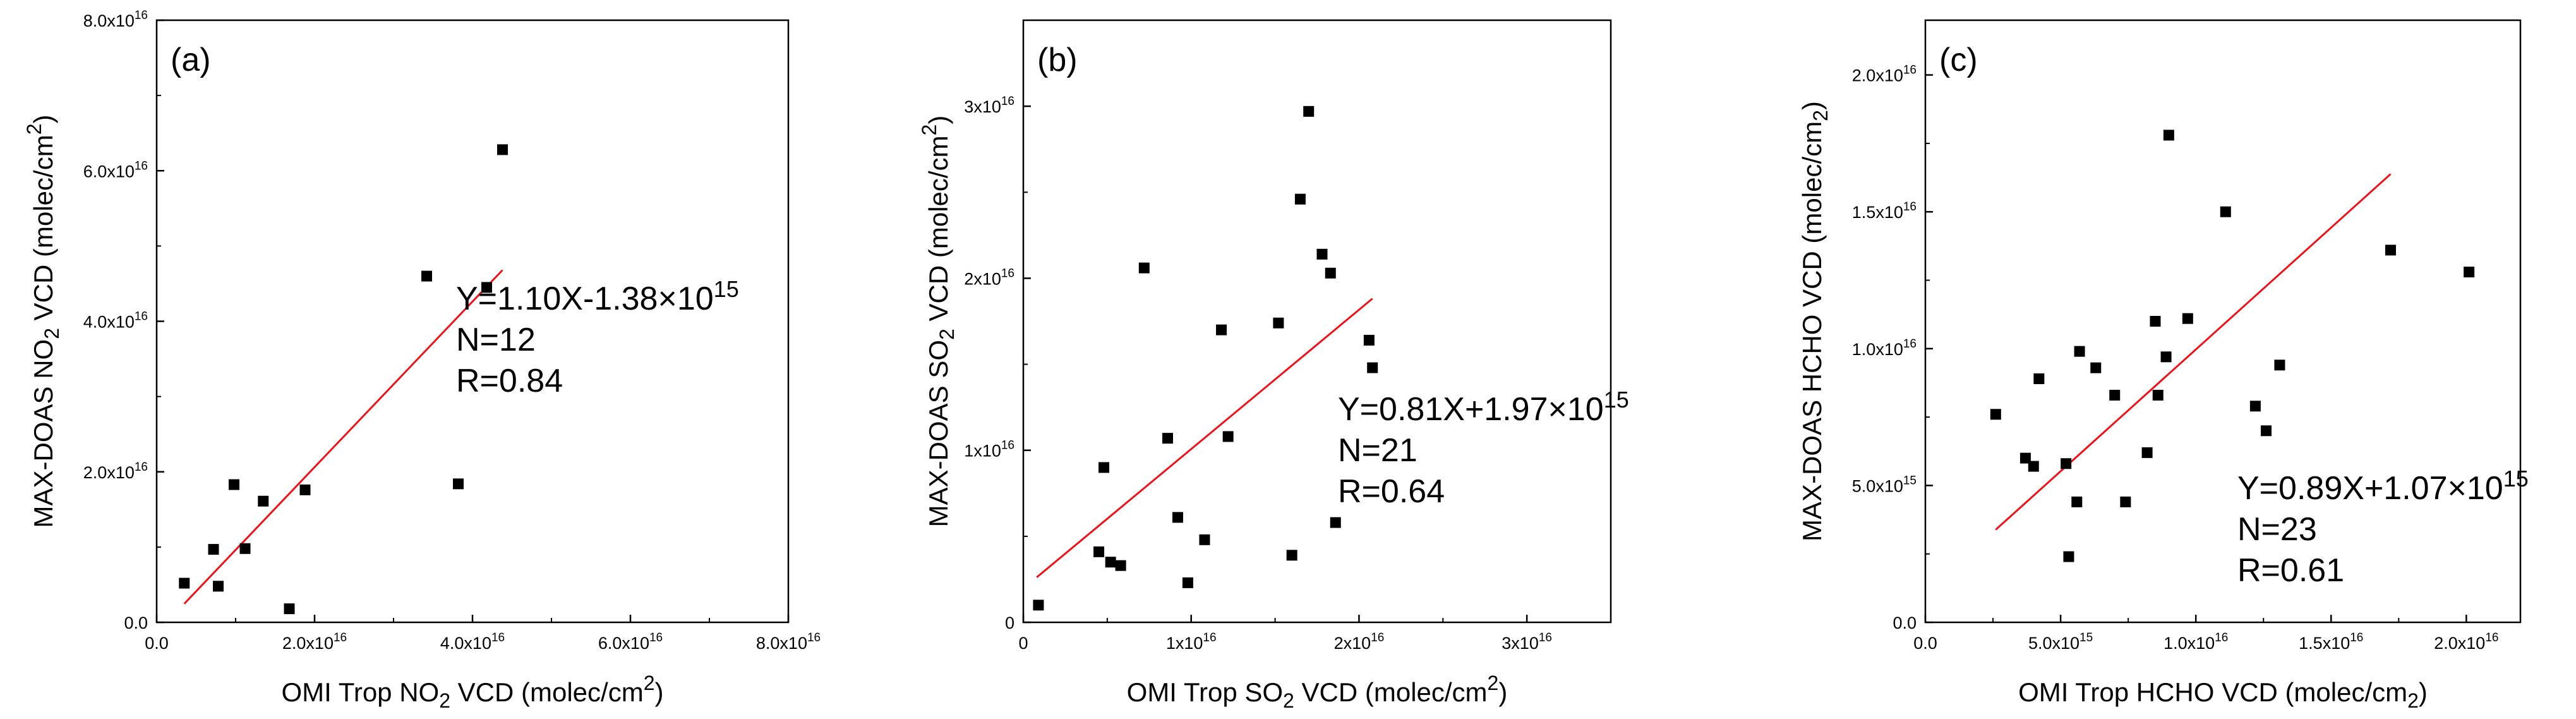  Describe the element at coordinates (630, 642) in the screenshot. I see `x-tick-label: 6.0x10¹⁶` at that location.